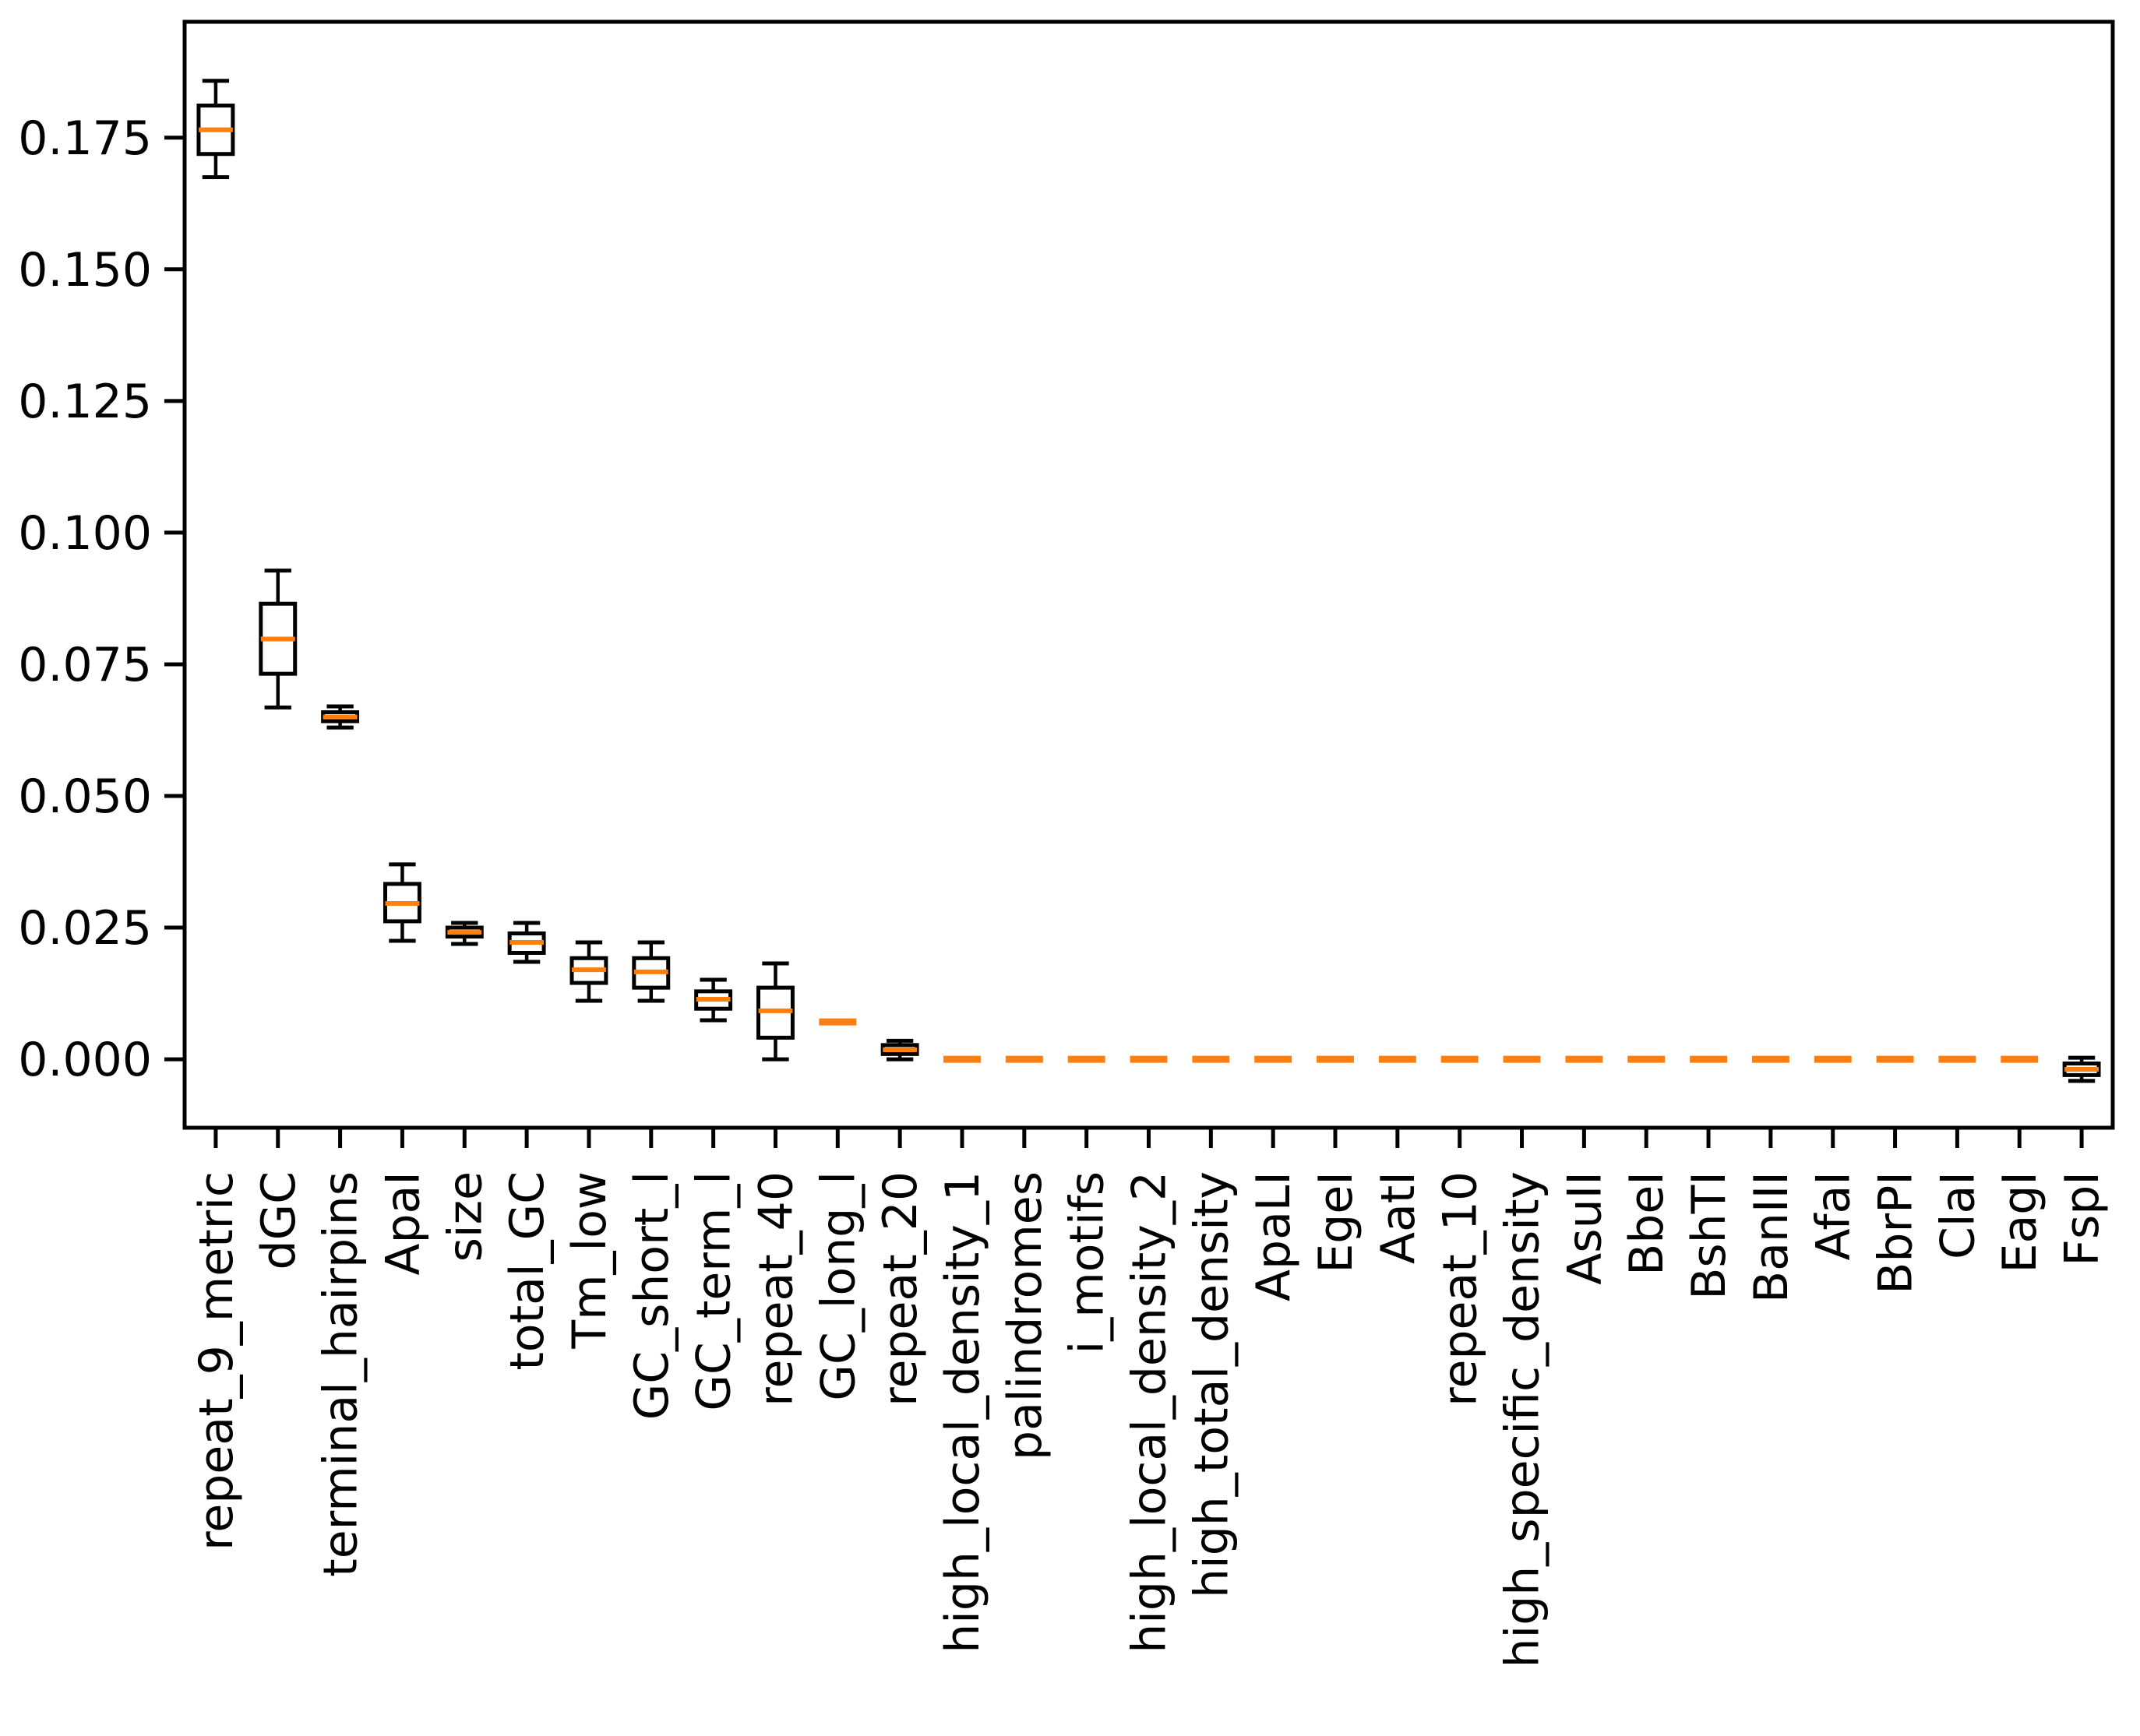  I want to click on y-tick-label: 0.150, so click(85, 270).